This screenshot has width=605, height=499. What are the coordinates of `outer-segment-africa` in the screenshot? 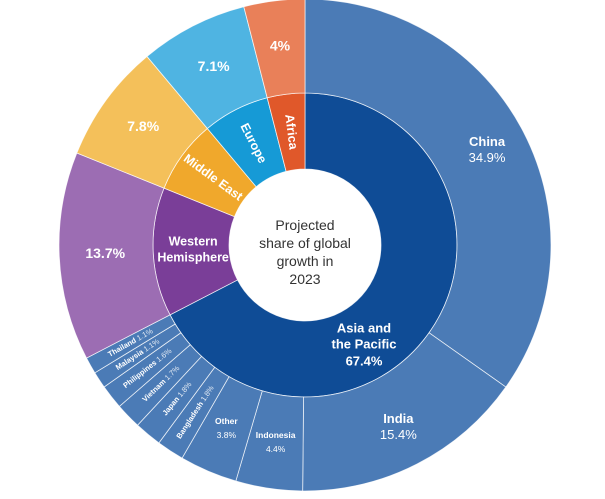 It's located at (274, 49).